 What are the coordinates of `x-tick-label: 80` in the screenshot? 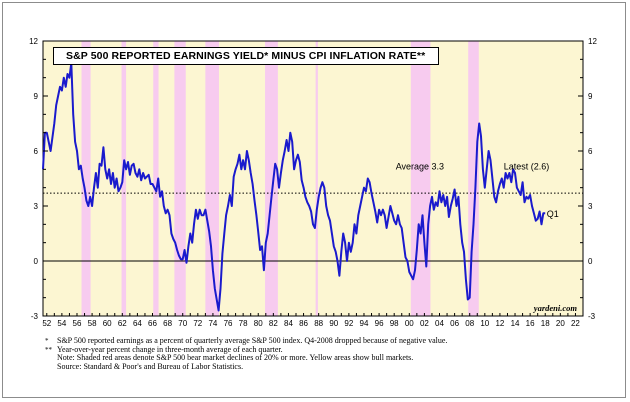 It's located at (258, 323).